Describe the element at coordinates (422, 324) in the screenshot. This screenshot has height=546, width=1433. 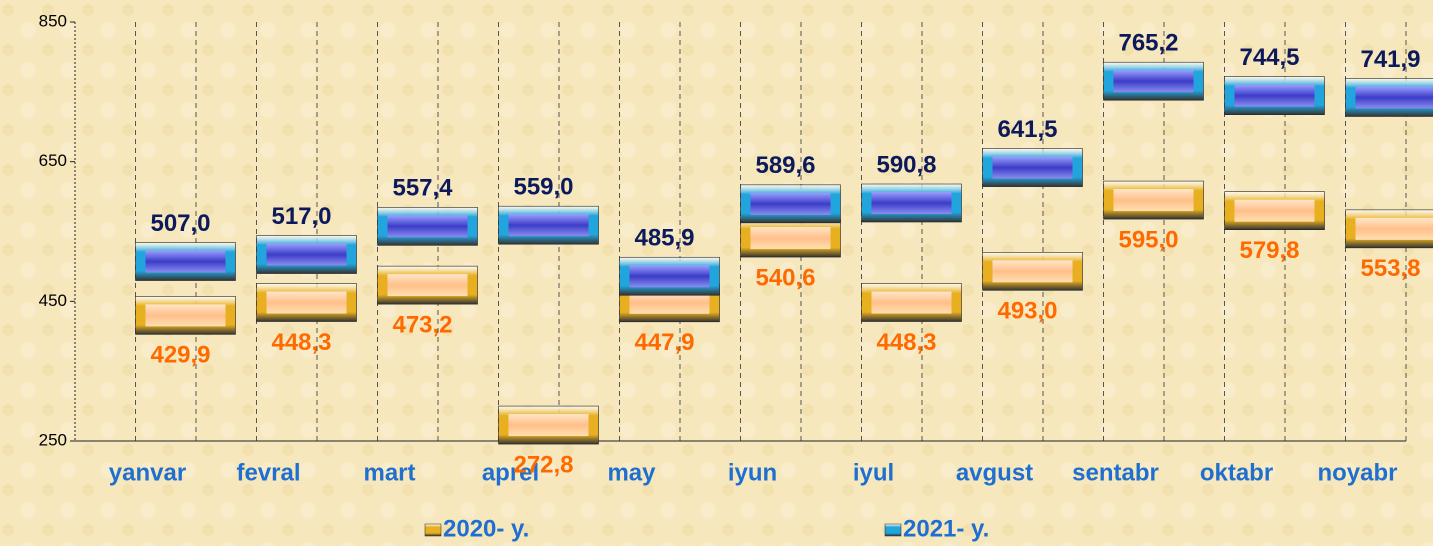
I see `data-label: 473,2` at that location.